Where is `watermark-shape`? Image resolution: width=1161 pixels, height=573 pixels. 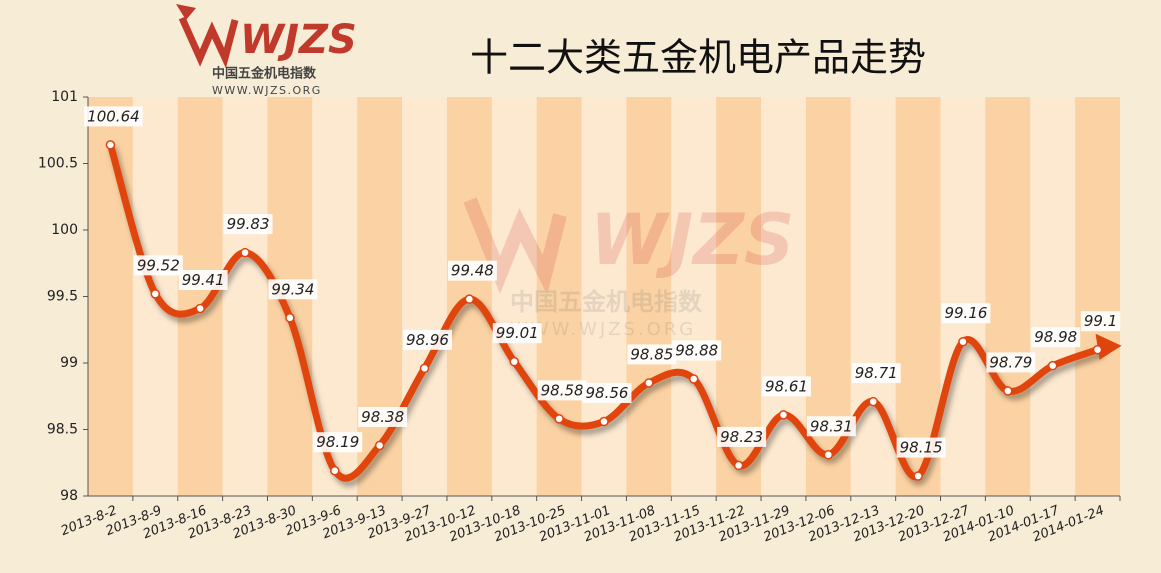 watermark-shape is located at coordinates (515, 246).